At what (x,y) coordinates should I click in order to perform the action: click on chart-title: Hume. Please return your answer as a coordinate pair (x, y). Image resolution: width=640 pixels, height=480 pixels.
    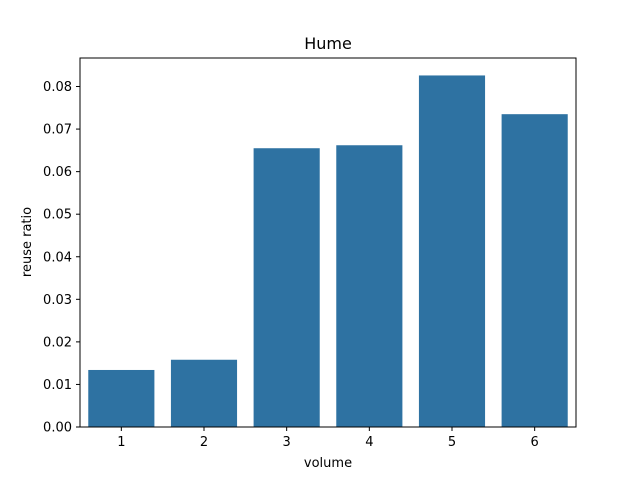
    Looking at the image, I should click on (328, 43).